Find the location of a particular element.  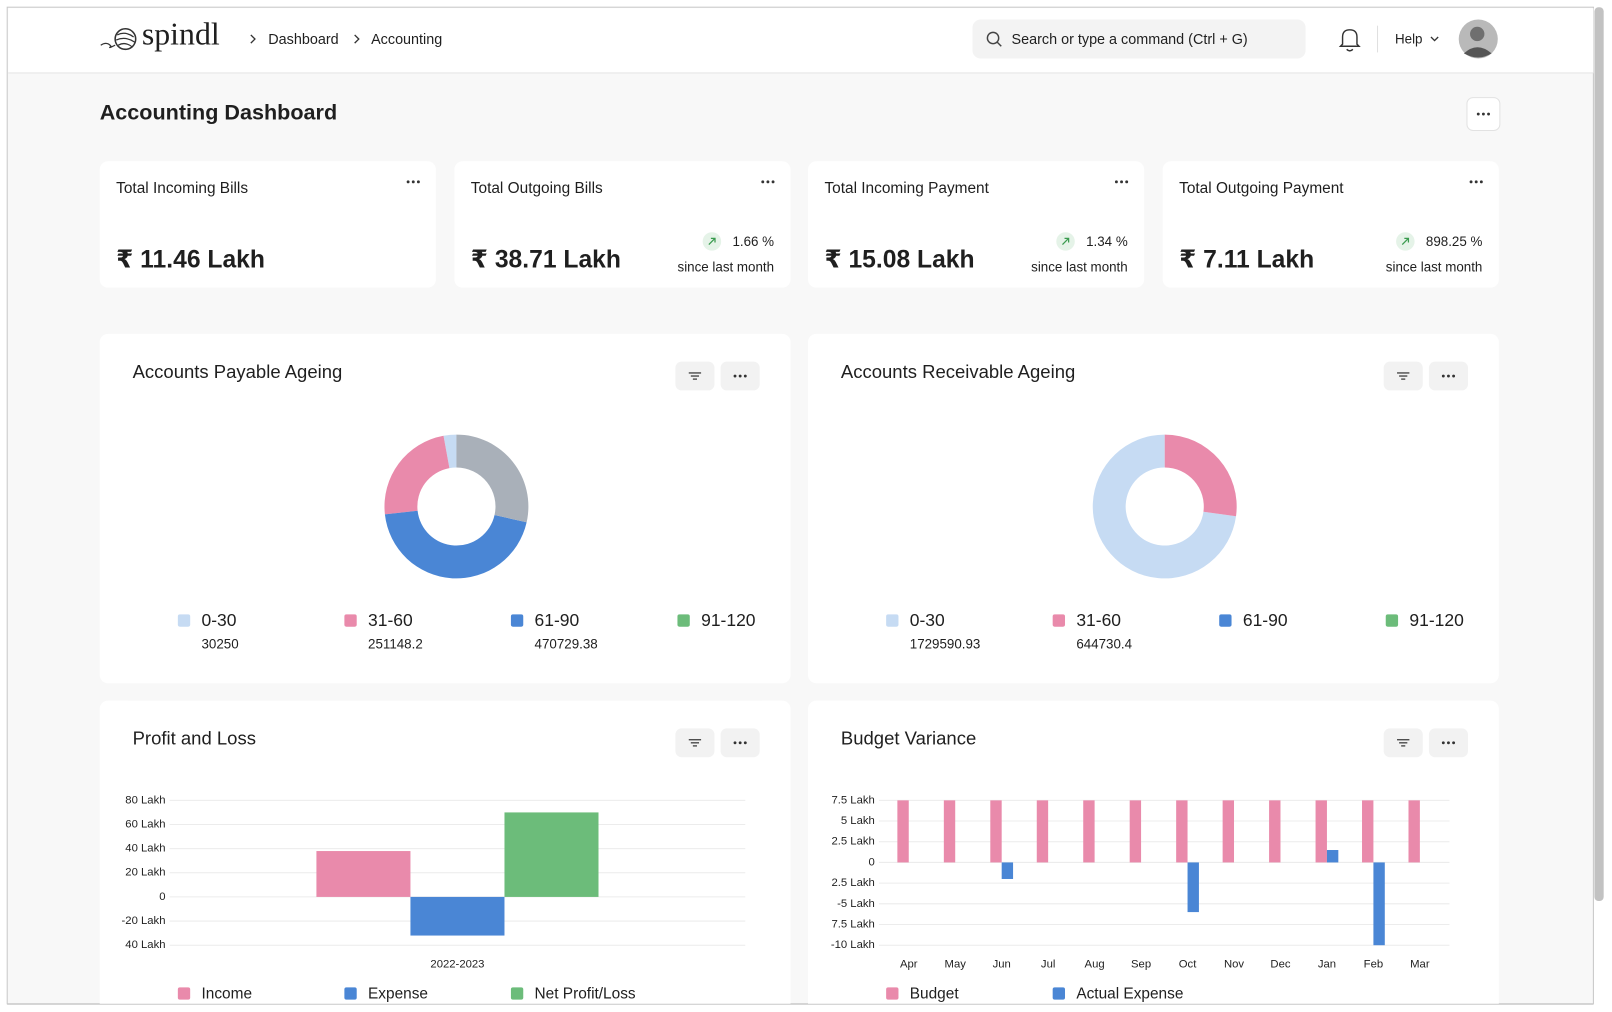

search-box is located at coordinates (1139, 39).